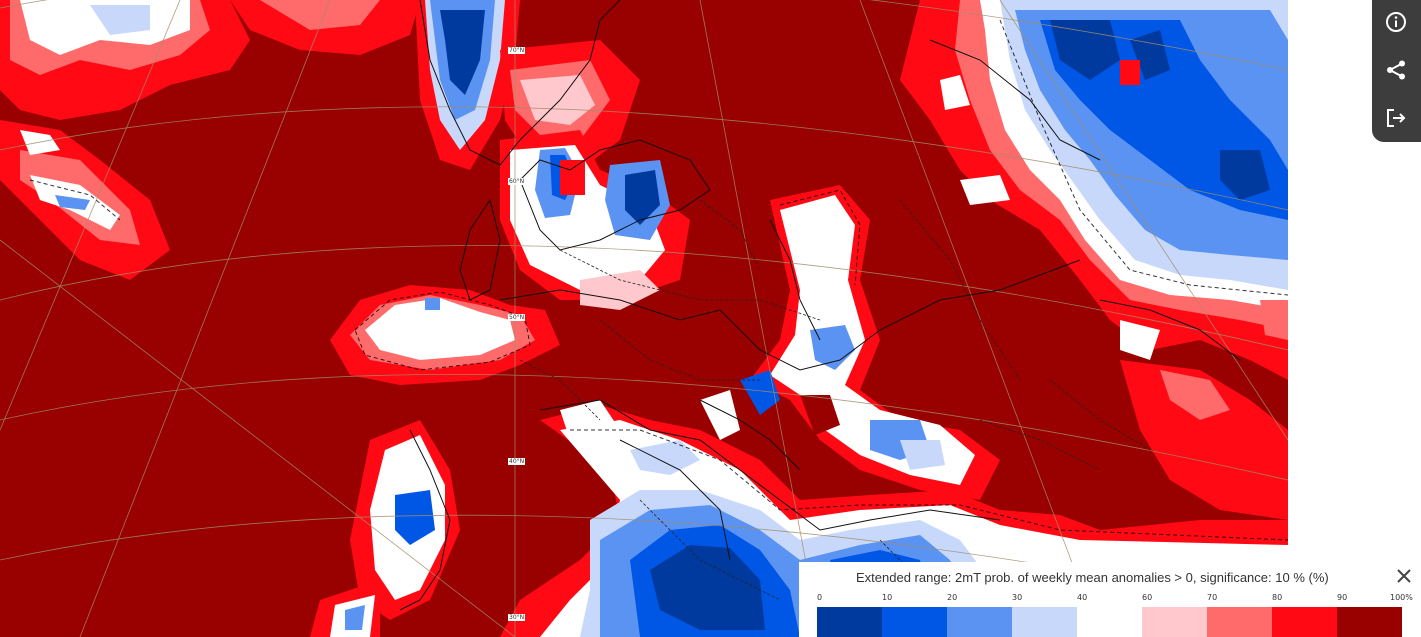 This screenshot has height=637, width=1421. What do you see at coordinates (887, 597) in the screenshot?
I see `legend-tick-label: 10` at bounding box center [887, 597].